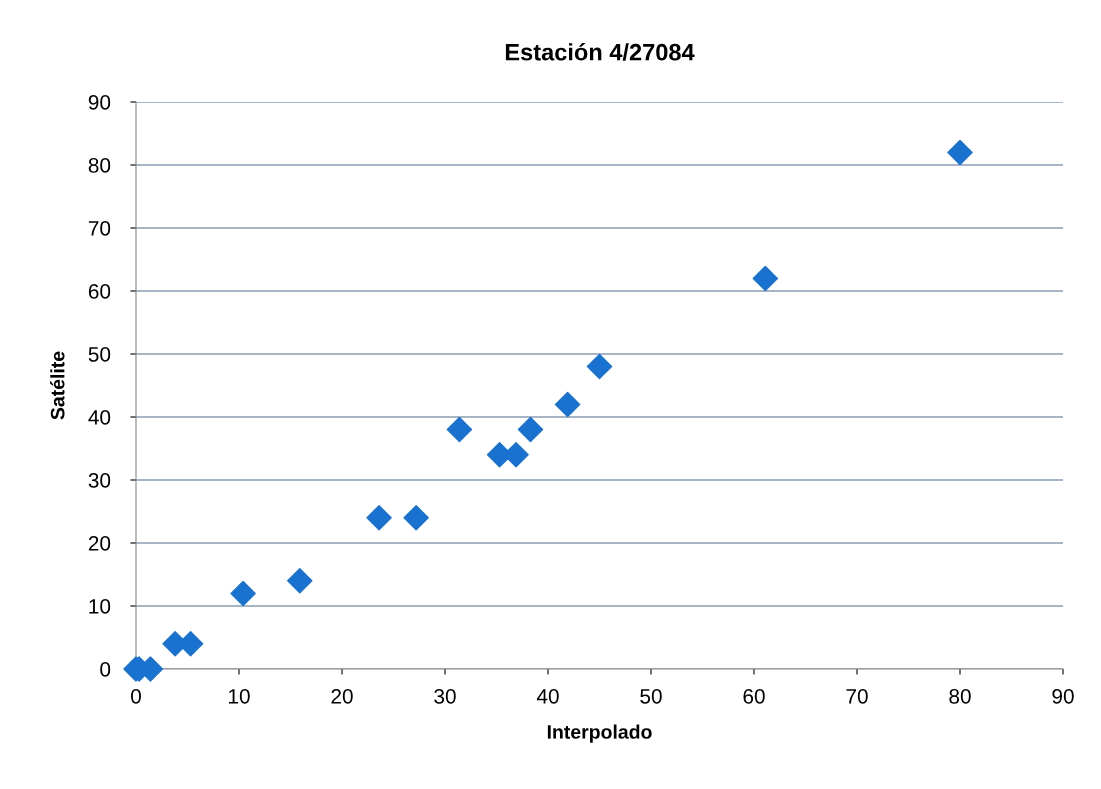 The image size is (1101, 789). I want to click on x-tick-label: 50, so click(651, 696).